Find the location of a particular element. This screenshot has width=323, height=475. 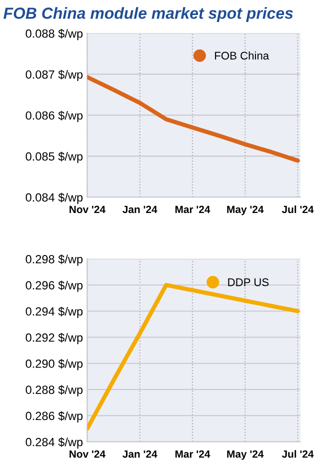

legend-label: DDP US is located at coordinates (248, 282).